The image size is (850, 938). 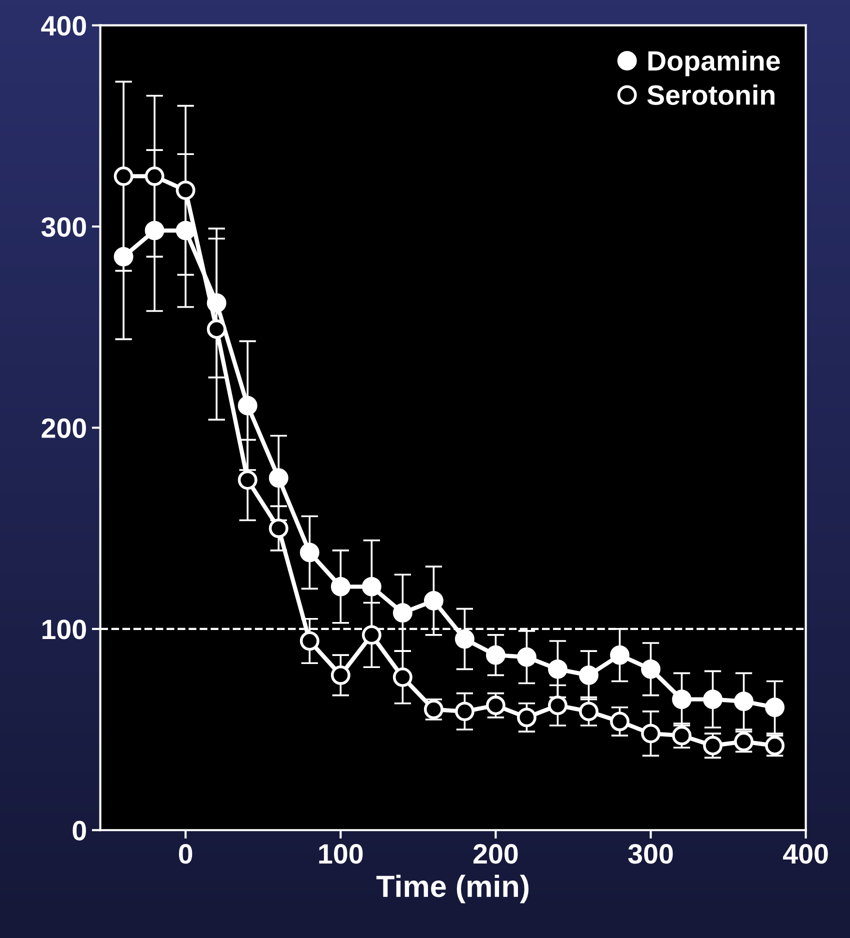 What do you see at coordinates (495, 854) in the screenshot?
I see `x-tick-label: 200` at bounding box center [495, 854].